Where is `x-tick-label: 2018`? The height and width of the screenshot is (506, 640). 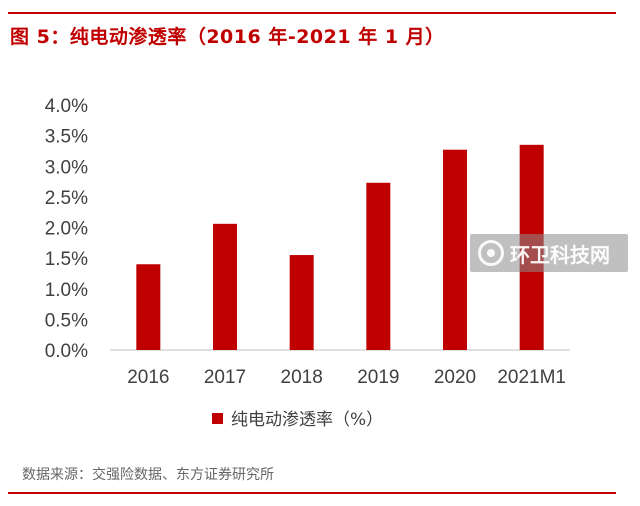 x-tick-label: 2018 is located at coordinates (302, 377).